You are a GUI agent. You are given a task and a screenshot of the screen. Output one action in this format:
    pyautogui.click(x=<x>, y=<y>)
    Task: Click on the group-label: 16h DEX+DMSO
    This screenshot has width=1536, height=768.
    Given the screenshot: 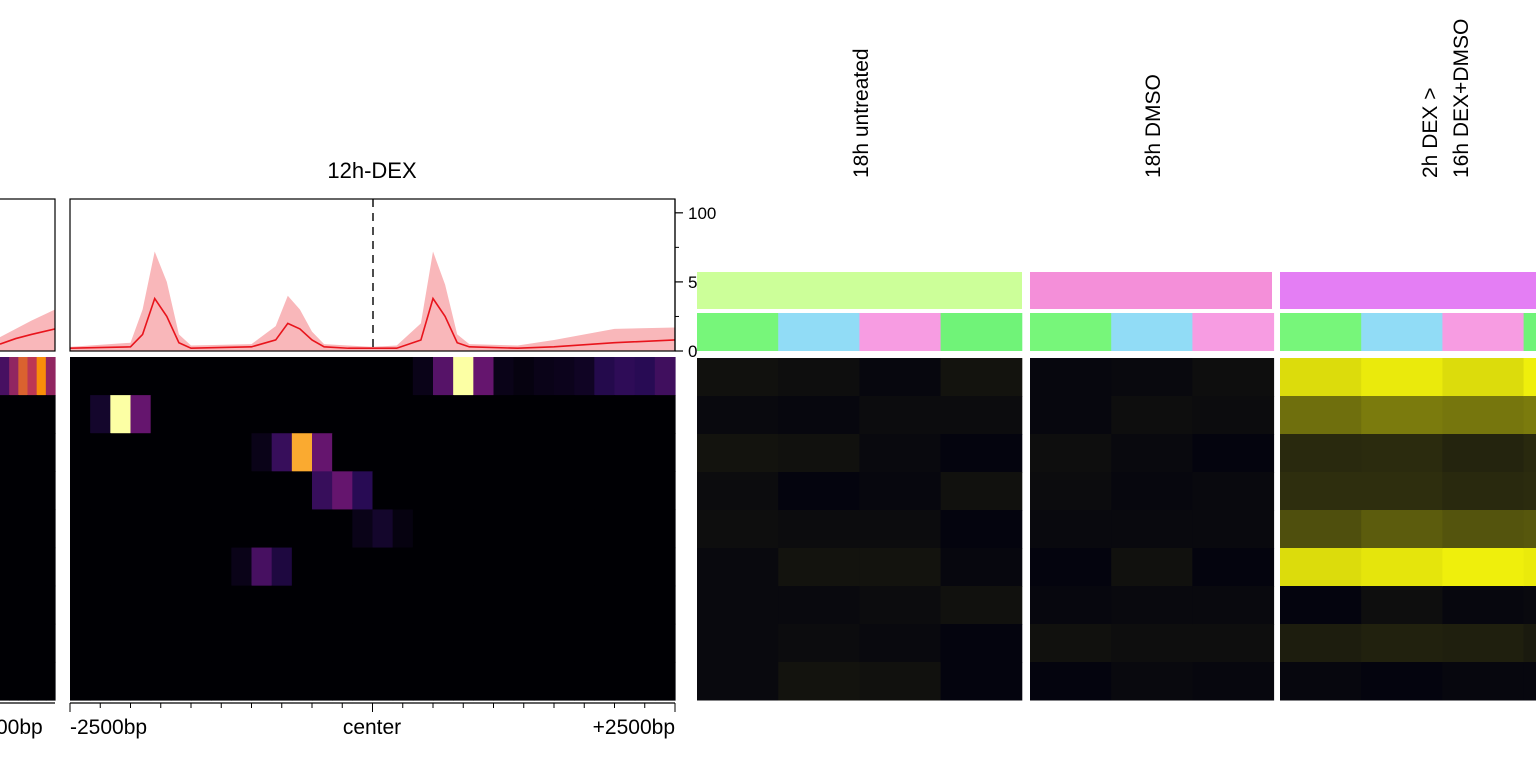 What is the action you would take?
    pyautogui.click(x=1461, y=98)
    